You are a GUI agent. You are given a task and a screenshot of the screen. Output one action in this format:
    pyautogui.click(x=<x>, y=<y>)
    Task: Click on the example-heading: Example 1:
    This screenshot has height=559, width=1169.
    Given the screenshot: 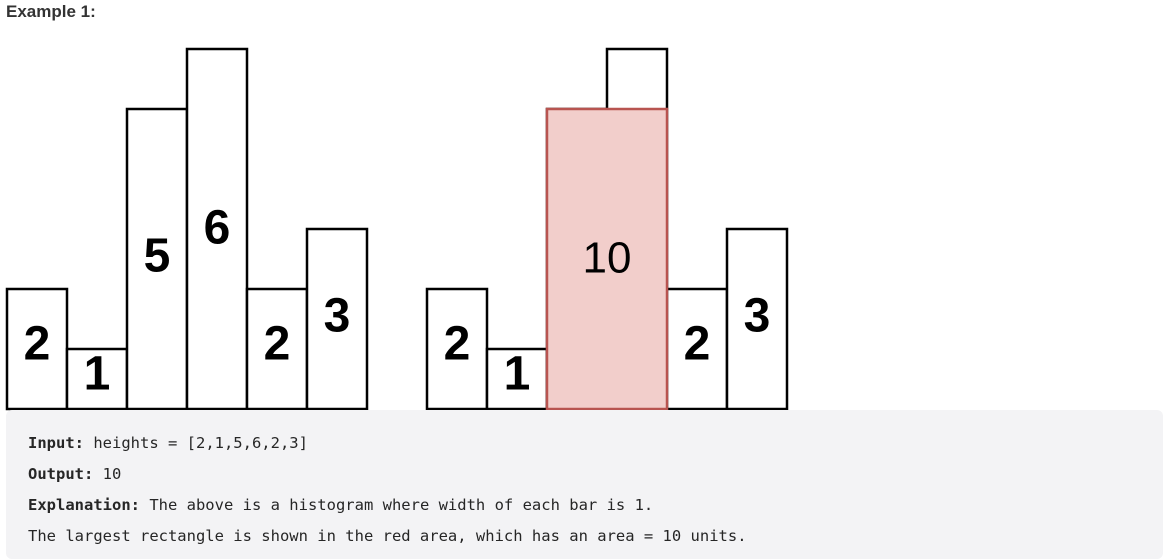 What is the action you would take?
    pyautogui.click(x=51, y=11)
    